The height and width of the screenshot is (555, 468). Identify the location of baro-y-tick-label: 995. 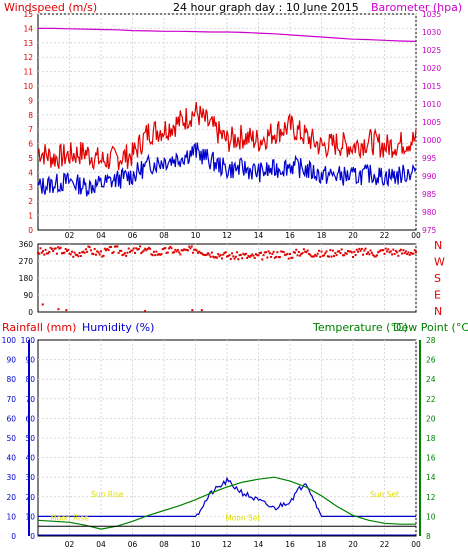
(429, 158).